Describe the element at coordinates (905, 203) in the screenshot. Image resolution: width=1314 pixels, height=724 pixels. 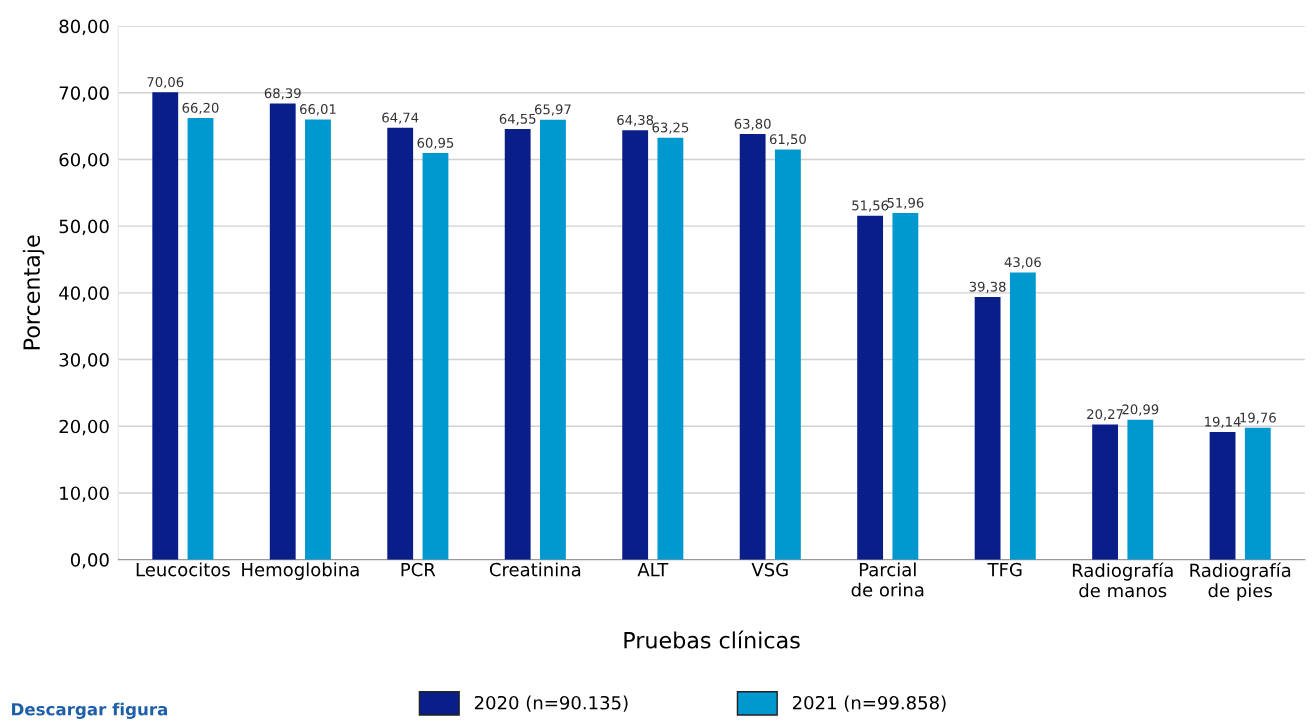
I see `data-label: 51,96` at that location.